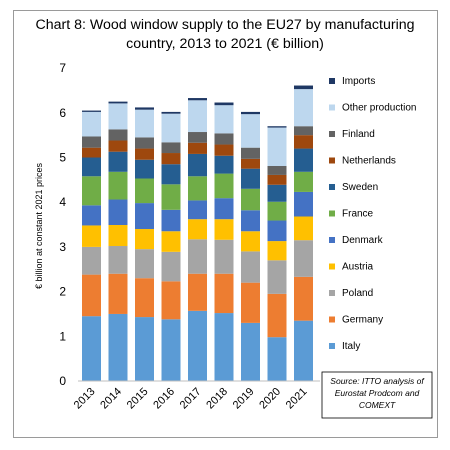 The image size is (450, 450). Describe the element at coordinates (62, 68) in the screenshot. I see `y-tick-label: 7` at that location.